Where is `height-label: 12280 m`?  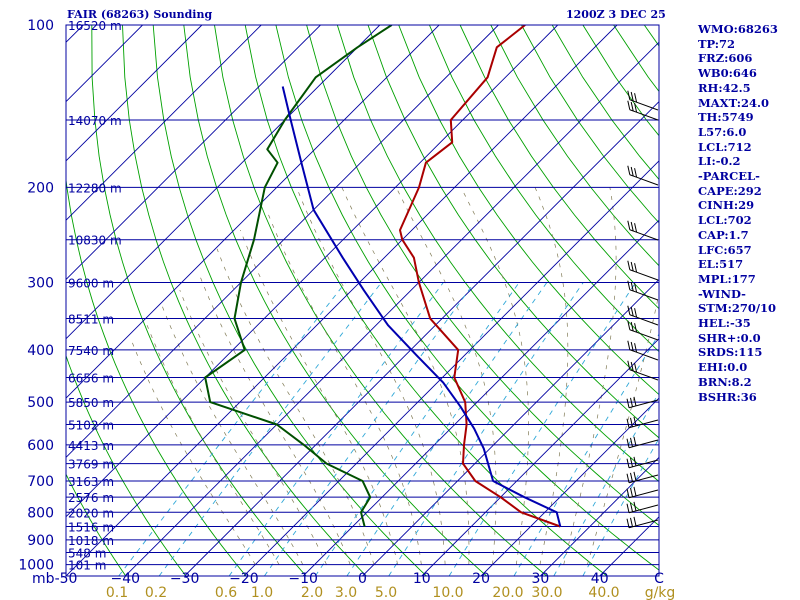 height-label: 12280 m is located at coordinates (95, 188).